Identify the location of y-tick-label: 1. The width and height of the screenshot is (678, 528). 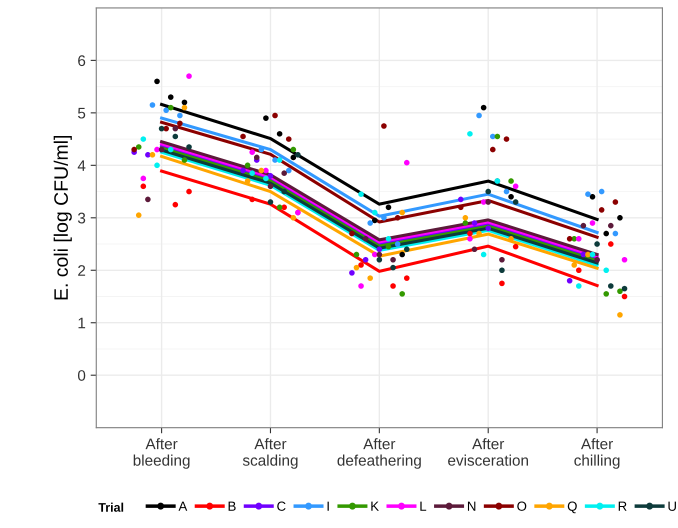
(82, 323).